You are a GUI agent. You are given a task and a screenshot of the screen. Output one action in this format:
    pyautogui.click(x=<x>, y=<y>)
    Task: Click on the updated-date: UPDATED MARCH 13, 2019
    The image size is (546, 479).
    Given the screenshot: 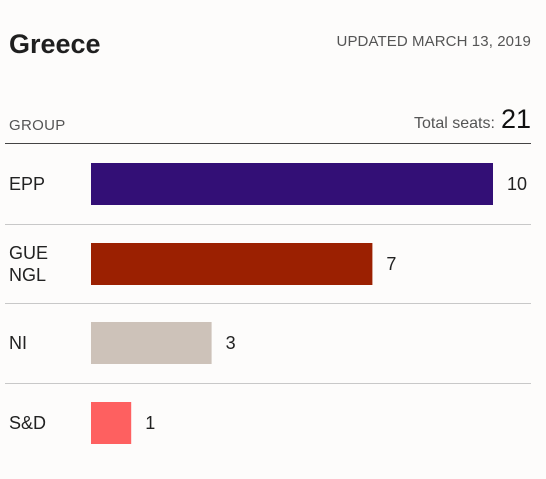 What is the action you would take?
    pyautogui.click(x=433, y=41)
    